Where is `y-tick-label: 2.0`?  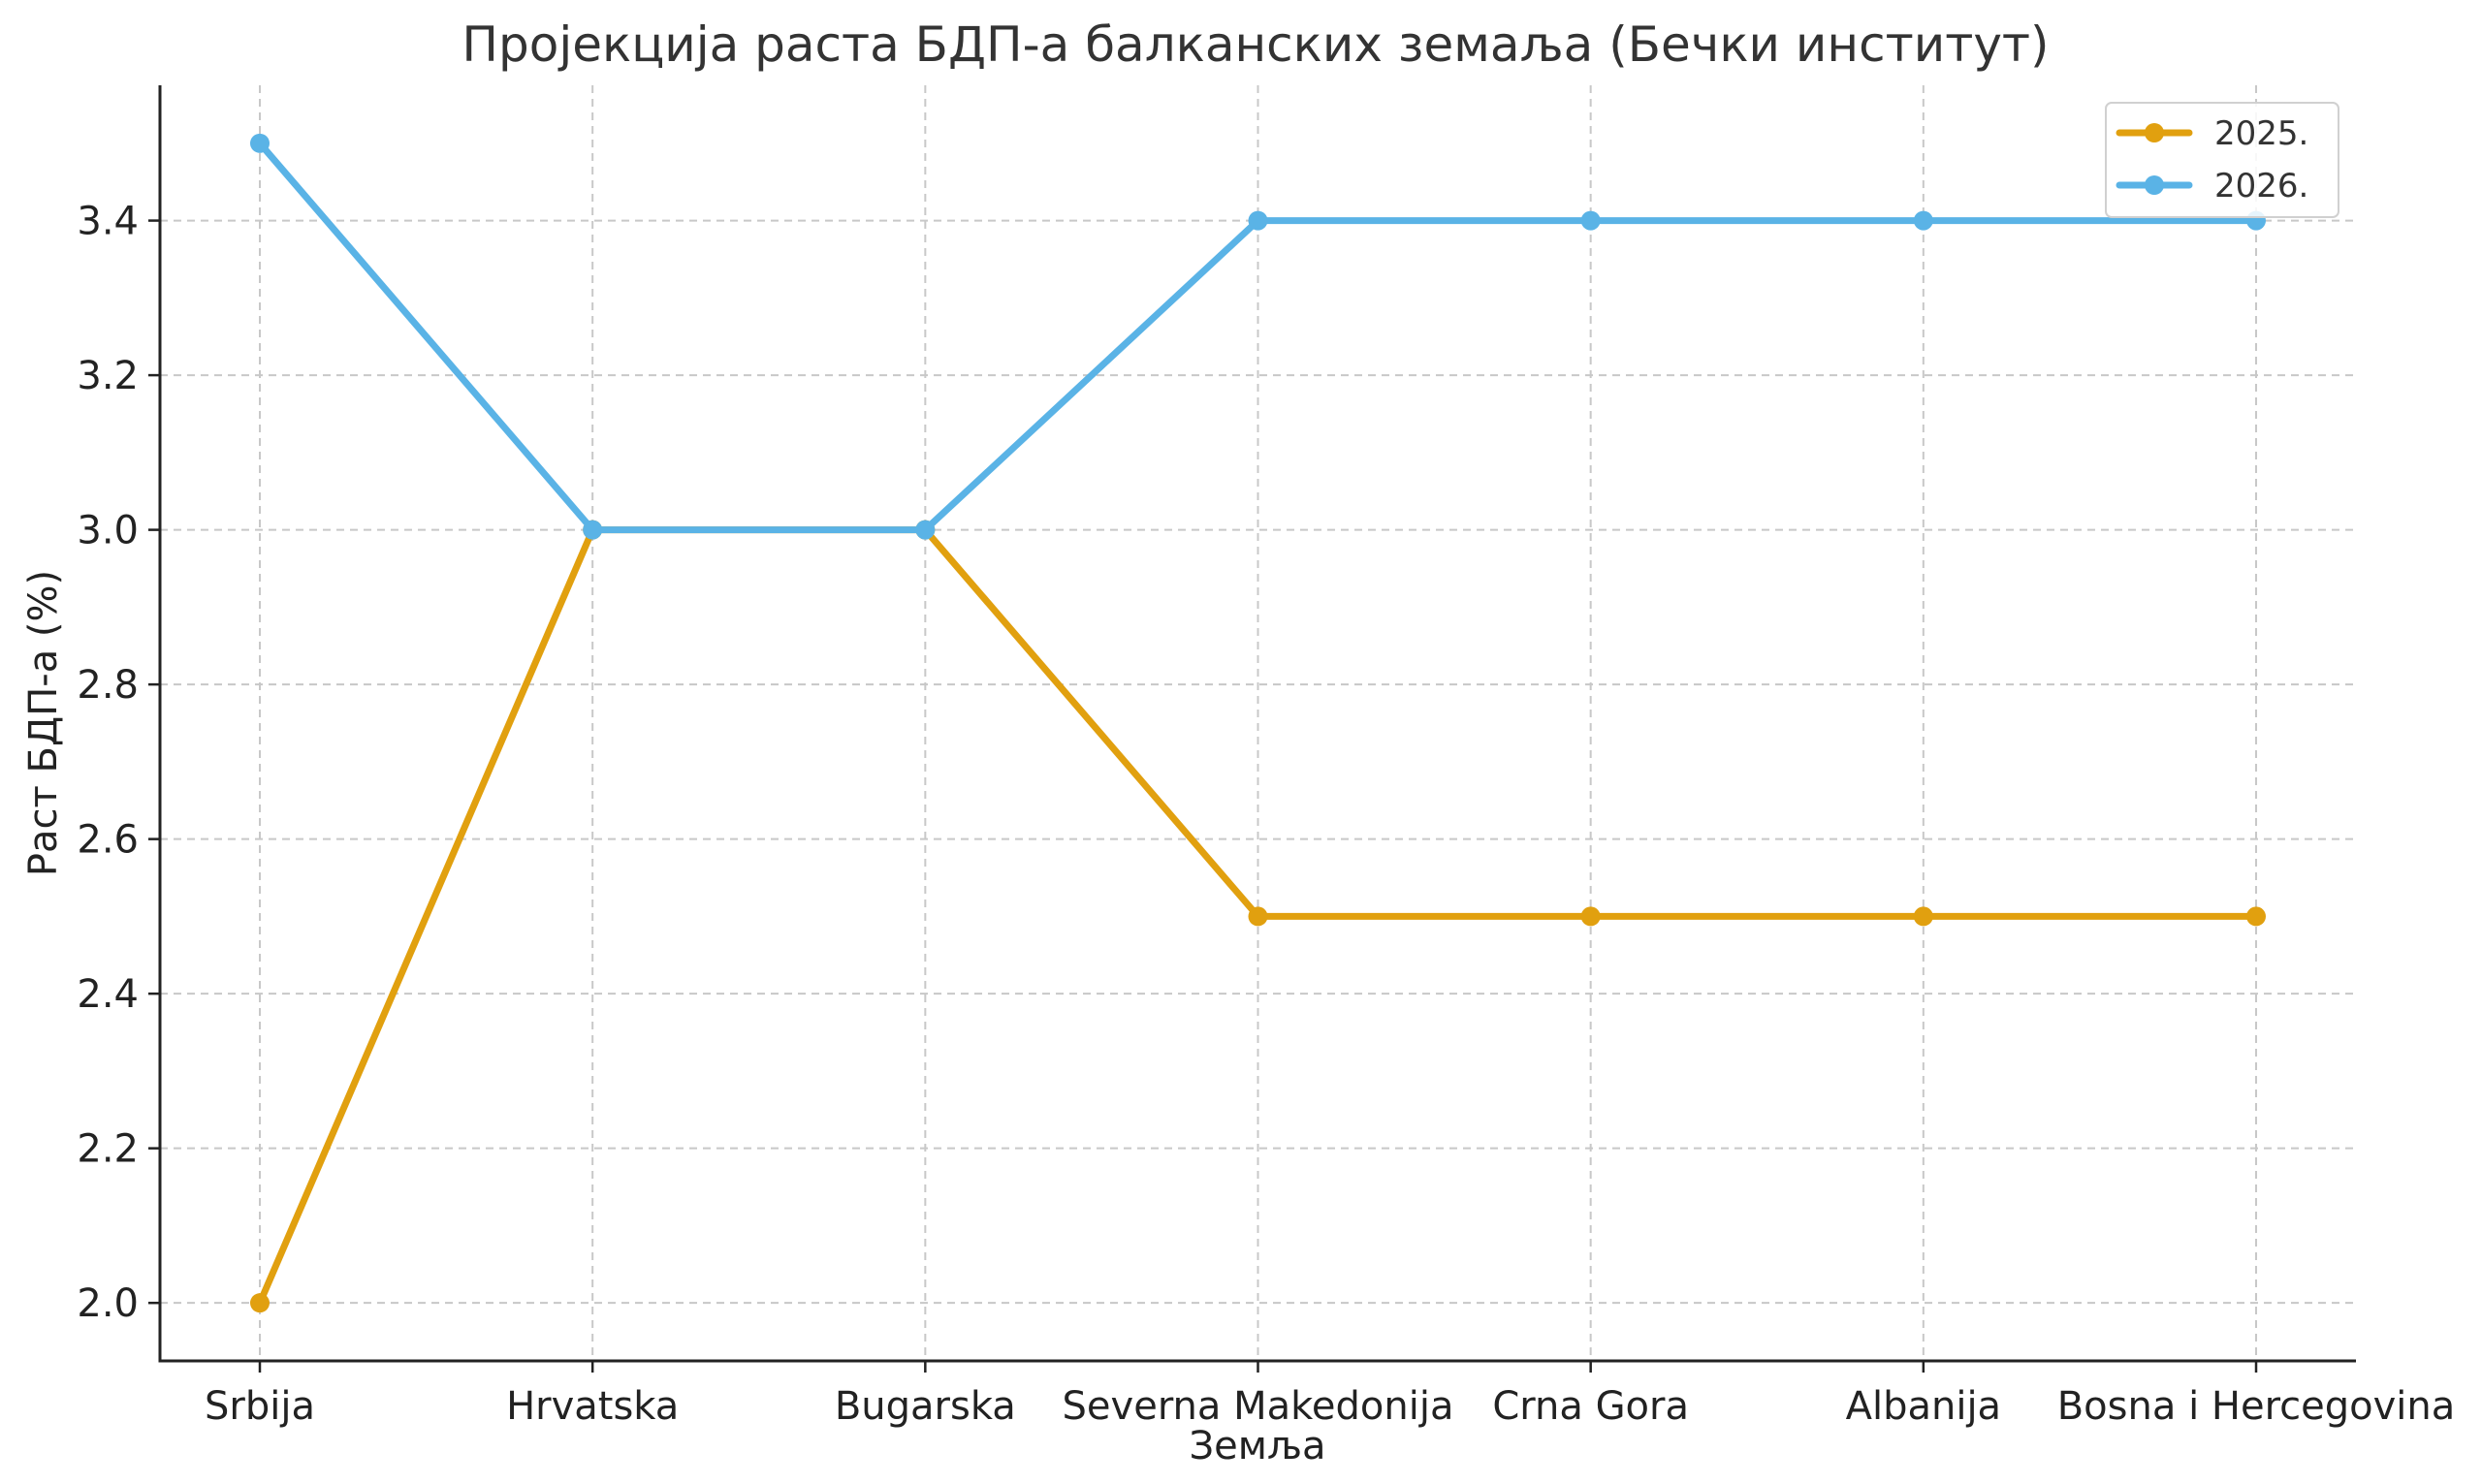 y-tick-label: 2.0 is located at coordinates (108, 1303).